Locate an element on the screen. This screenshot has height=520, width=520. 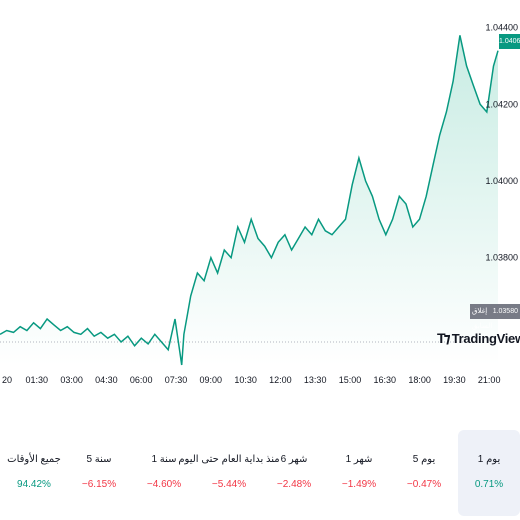
x-tick-label: 03:00 is located at coordinates (71, 380).